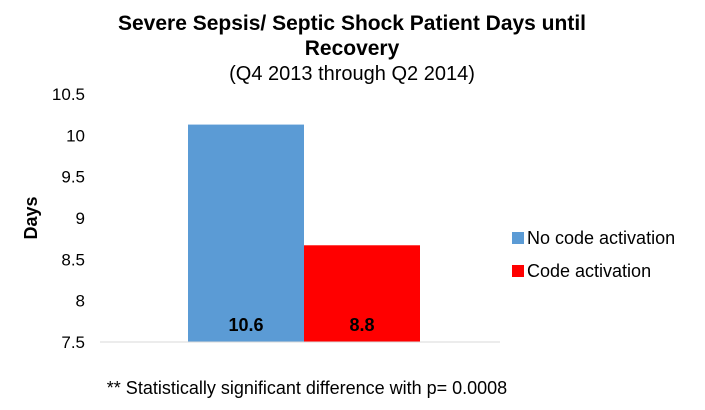 The width and height of the screenshot is (705, 410). I want to click on legend-label: No code activation, so click(601, 238).